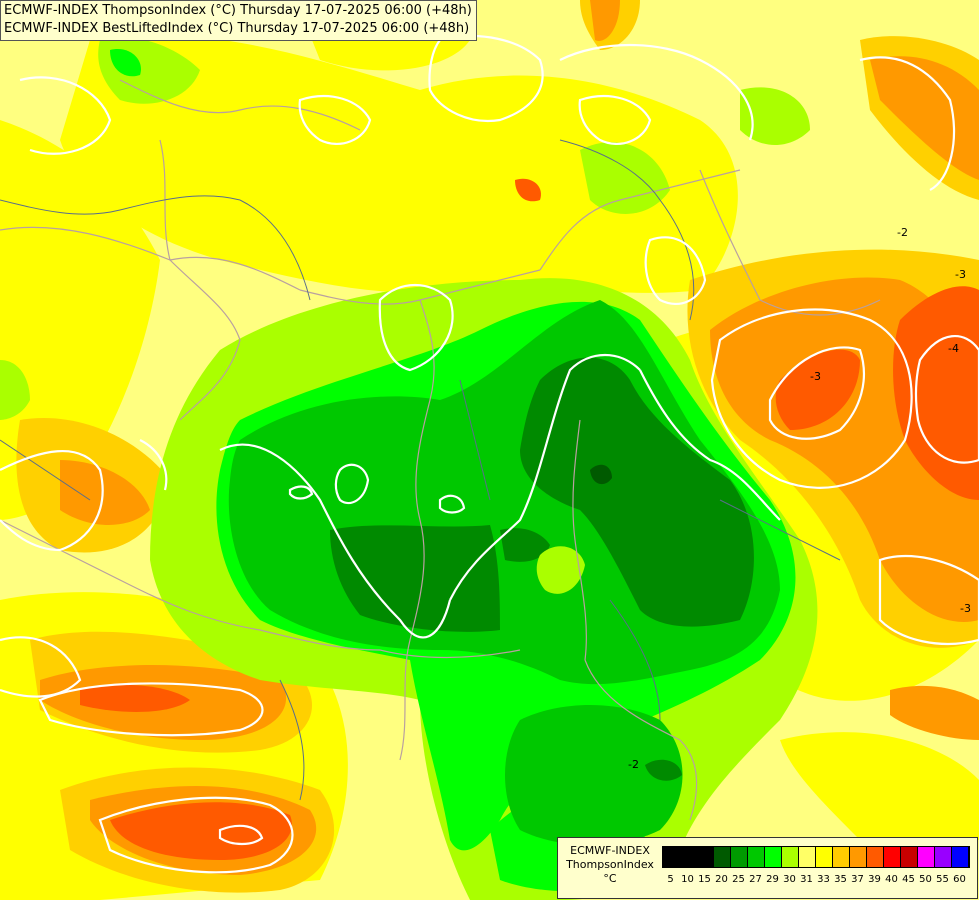 The image size is (979, 900). What do you see at coordinates (704, 879) in the screenshot?
I see `legend-tick-label: 15` at bounding box center [704, 879].